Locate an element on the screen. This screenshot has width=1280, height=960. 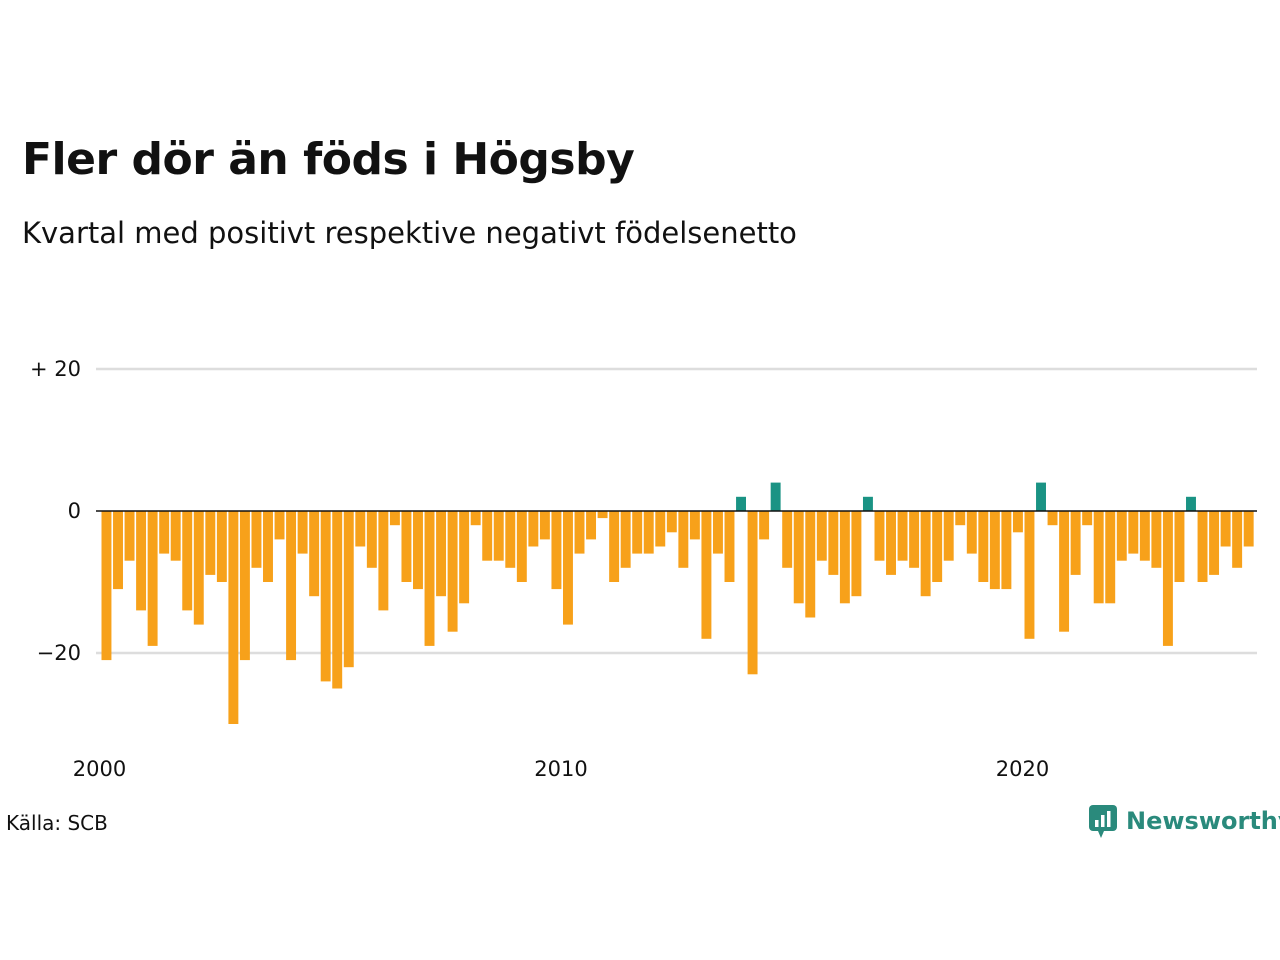
brand-logo: Newsworthy is located at coordinates (1184, 821).